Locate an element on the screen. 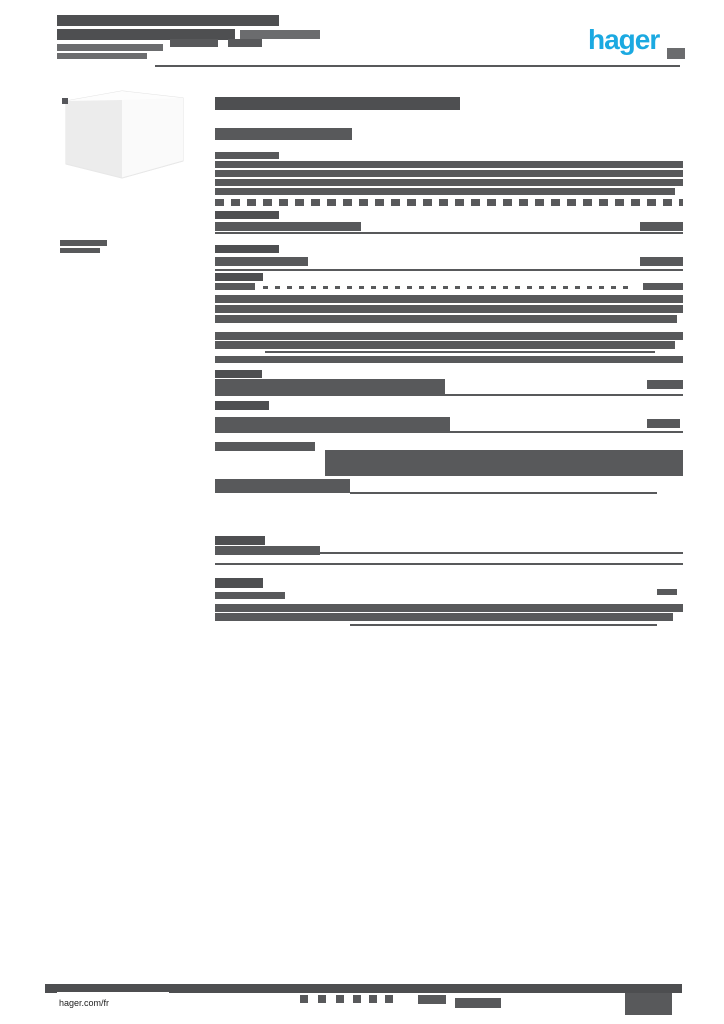 Image resolution: width=724 pixels, height=1024 pixels. section-3-rule is located at coordinates (460, 352).